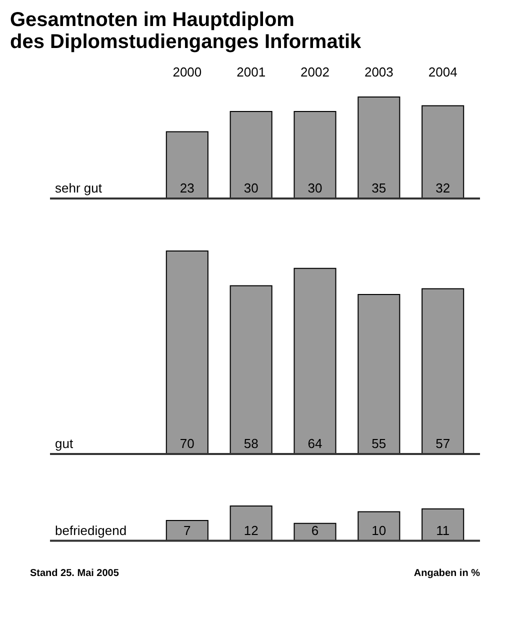 This screenshot has width=526, height=617. Describe the element at coordinates (251, 443) in the screenshot. I see `data-label: 58` at that location.